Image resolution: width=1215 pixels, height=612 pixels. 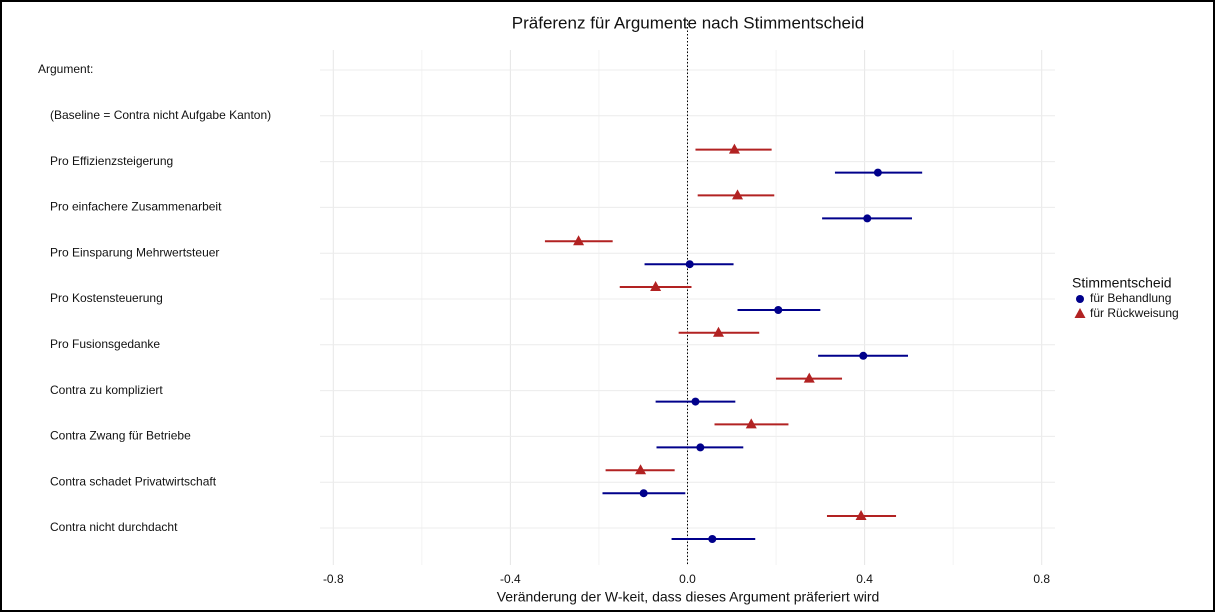 What do you see at coordinates (1122, 283) in the screenshot?
I see `legend-title: Stimmentscheid` at bounding box center [1122, 283].